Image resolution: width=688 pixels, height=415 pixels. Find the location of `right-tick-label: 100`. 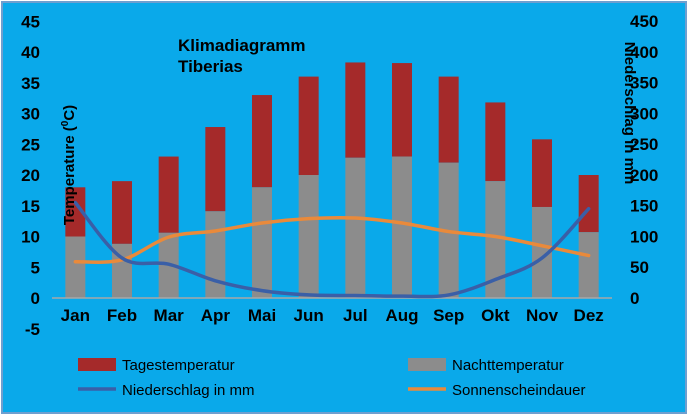

right-tick-label: 100 is located at coordinates (644, 236).